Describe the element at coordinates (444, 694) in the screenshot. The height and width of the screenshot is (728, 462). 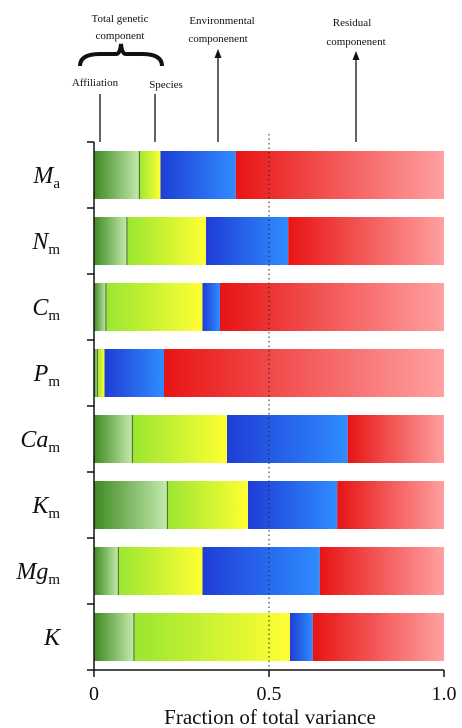
I see `x-tick-label: 1.0` at that location.